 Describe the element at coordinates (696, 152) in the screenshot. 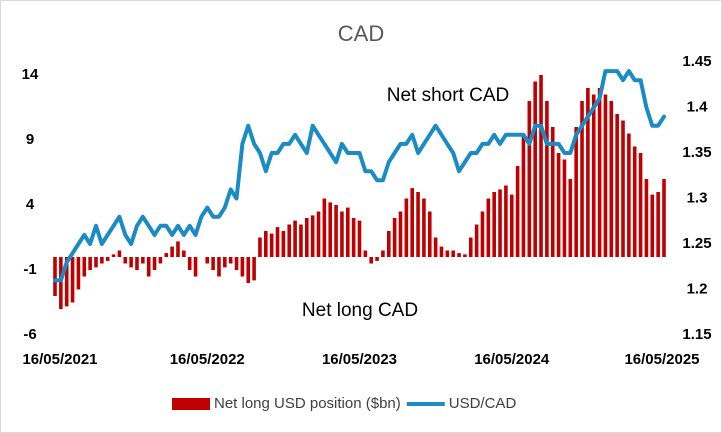

I see `y2-tick-label: 1.35` at that location.